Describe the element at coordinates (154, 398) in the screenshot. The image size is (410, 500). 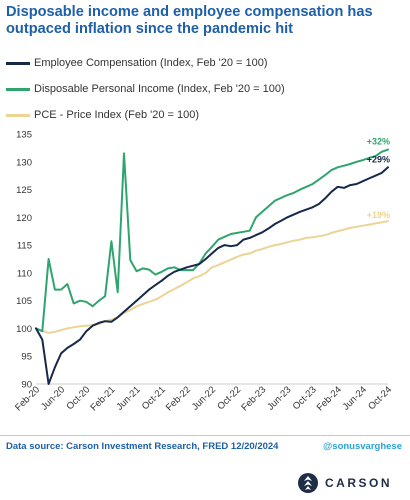
I see `x-tick-label: Oct-21` at that location.